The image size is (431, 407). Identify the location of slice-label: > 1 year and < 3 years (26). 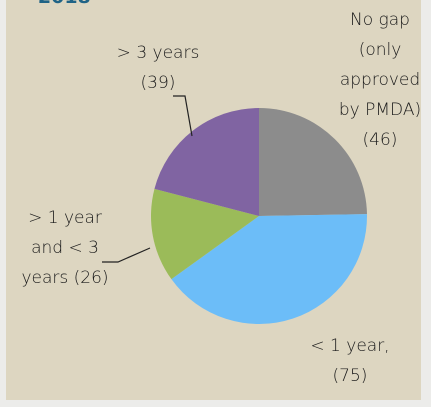
(65, 248).